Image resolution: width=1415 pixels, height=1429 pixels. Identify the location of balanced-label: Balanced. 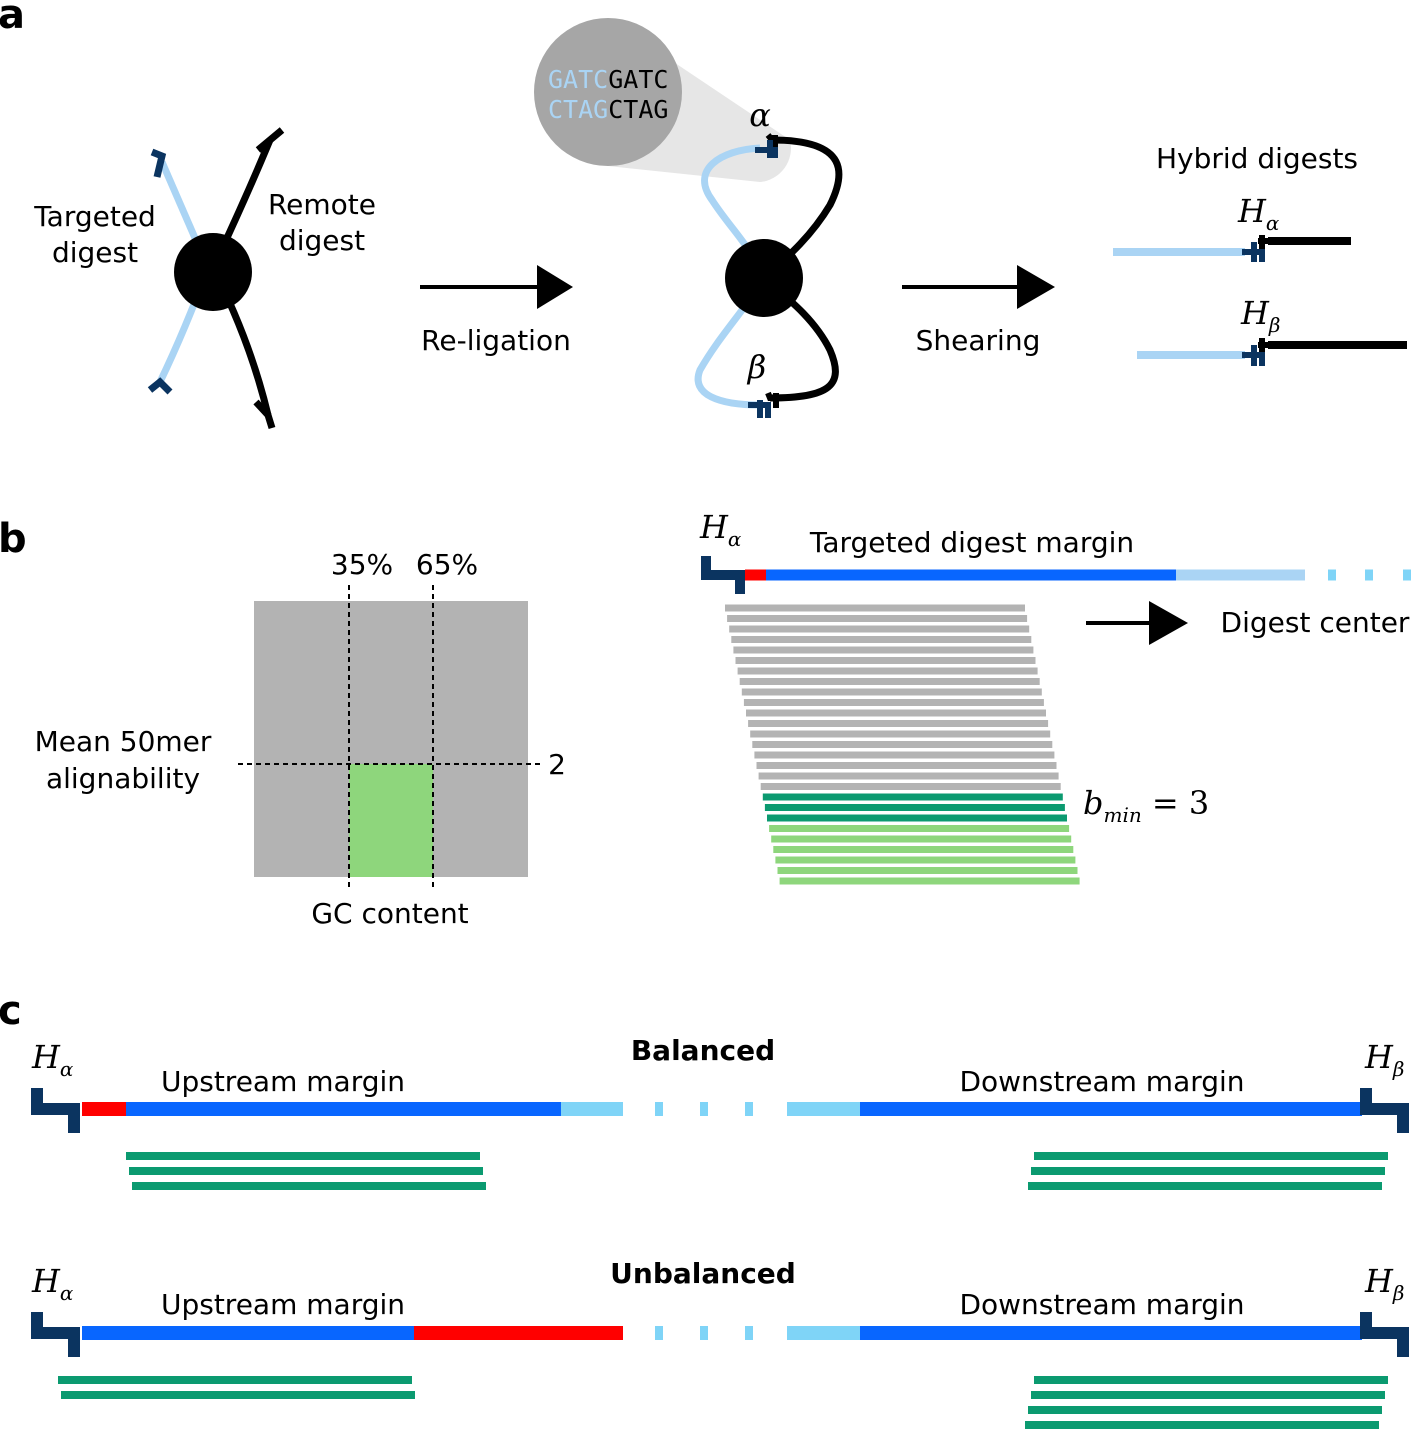
(703, 1050).